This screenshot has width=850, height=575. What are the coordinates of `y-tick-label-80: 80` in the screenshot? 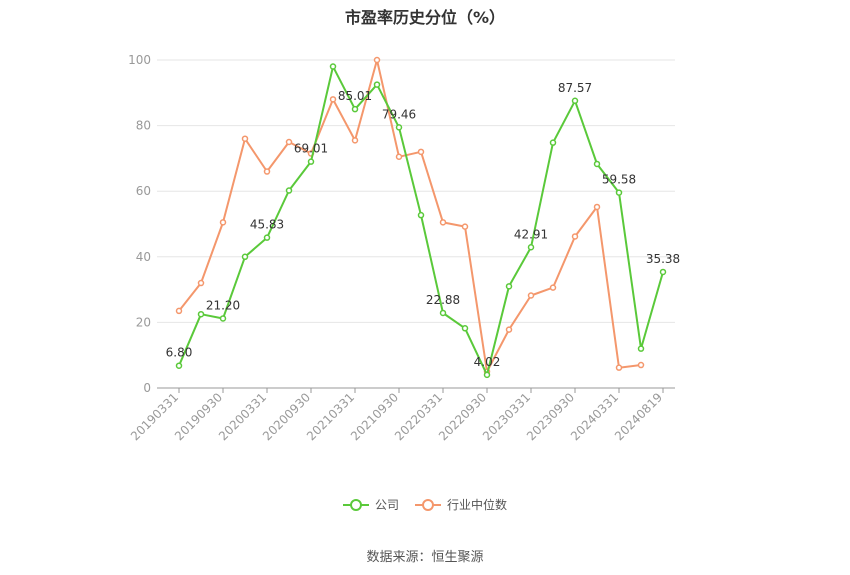 It's located at (143, 126).